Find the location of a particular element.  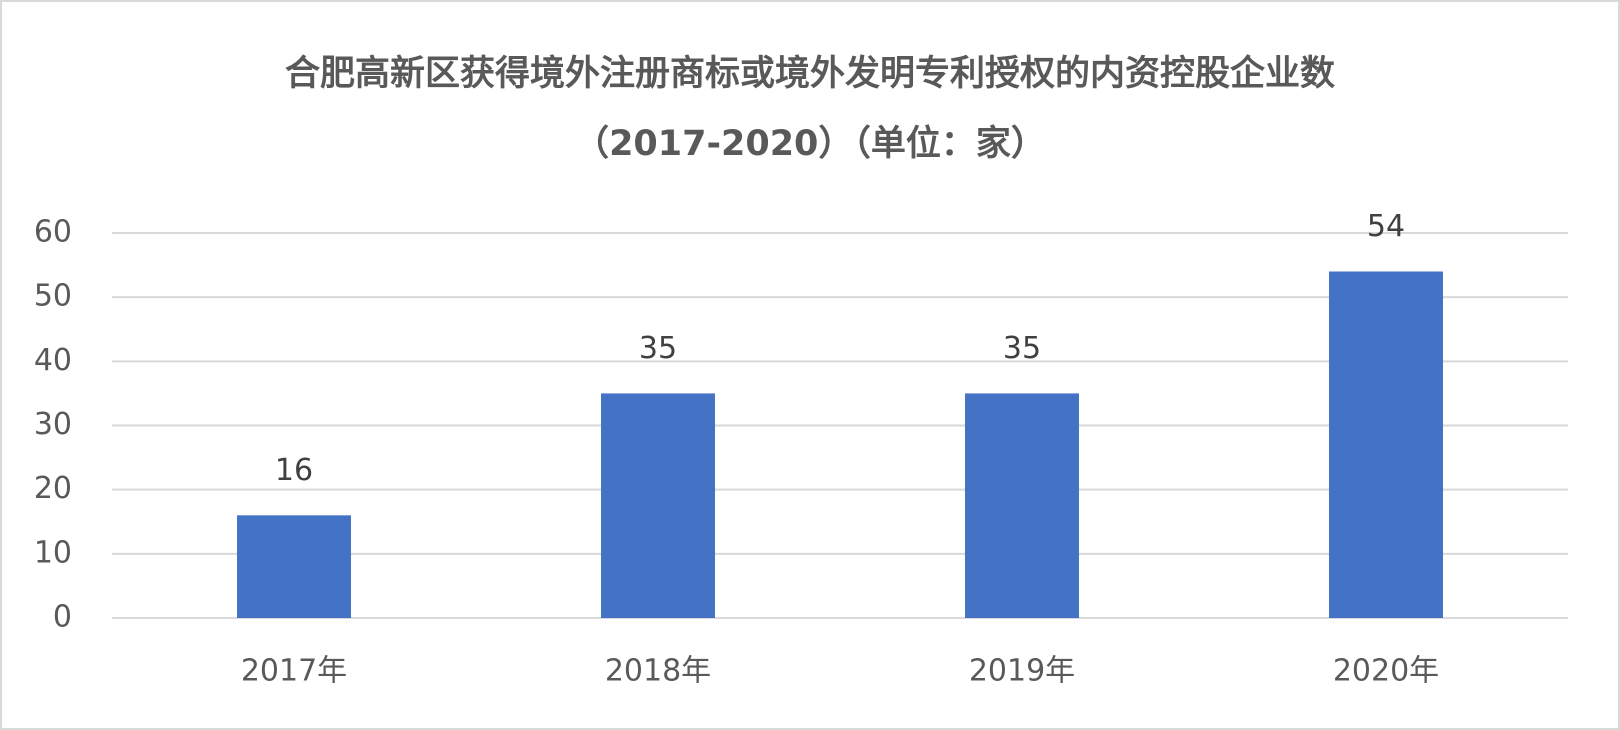

x-tick-label: 2017年 is located at coordinates (294, 671).